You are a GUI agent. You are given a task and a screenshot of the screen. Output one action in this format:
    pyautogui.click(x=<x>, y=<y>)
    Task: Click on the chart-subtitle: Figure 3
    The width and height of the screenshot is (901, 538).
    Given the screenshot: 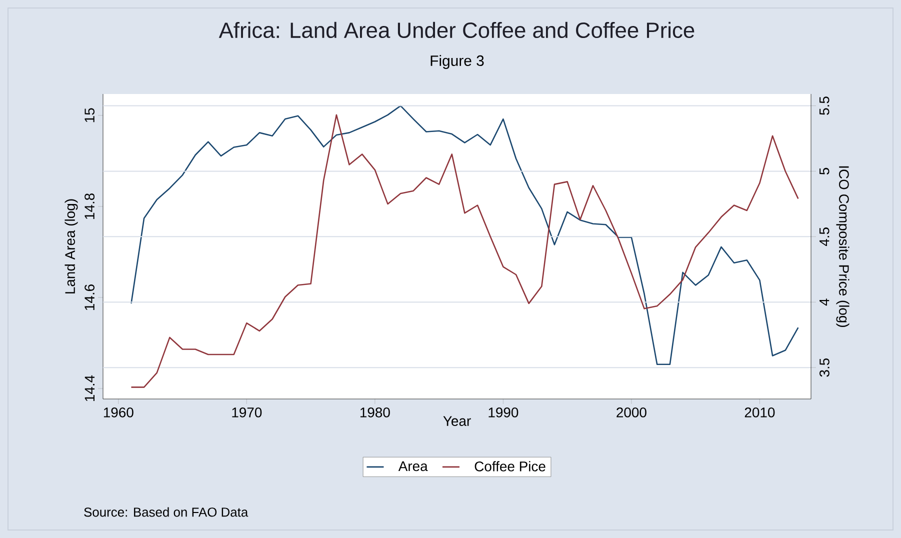 What is the action you would take?
    pyautogui.click(x=457, y=62)
    